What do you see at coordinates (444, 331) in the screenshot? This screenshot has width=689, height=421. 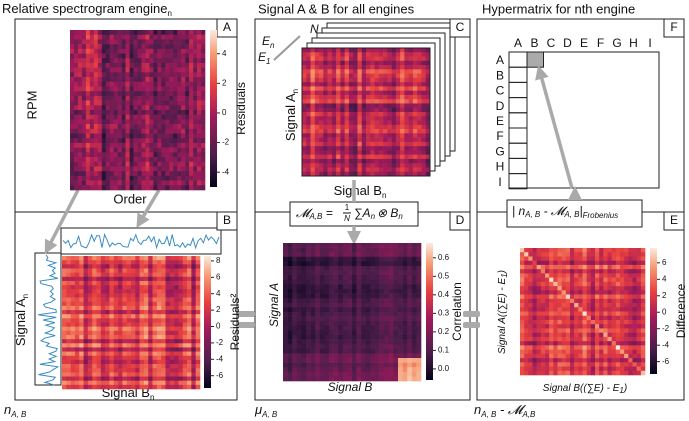 I see `colorbar-tick-label: 0.2` at bounding box center [444, 331].